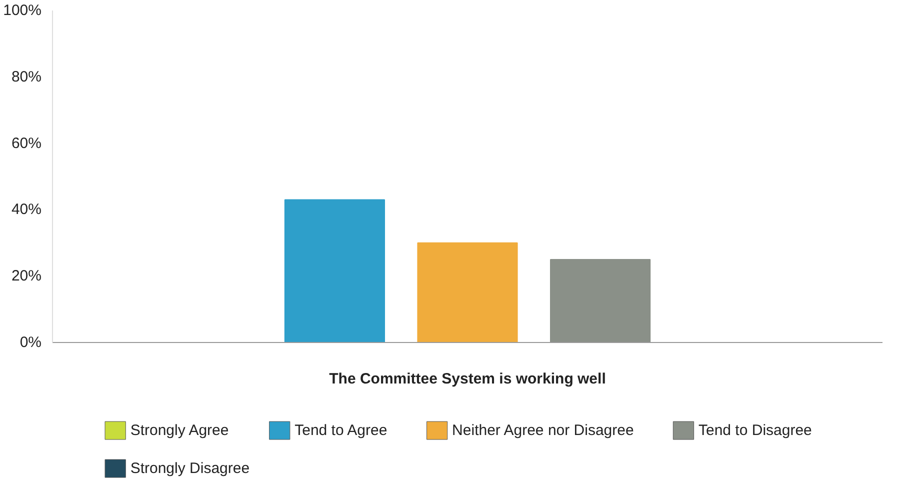  I want to click on legend-label: Strongly Disagree, so click(190, 468).